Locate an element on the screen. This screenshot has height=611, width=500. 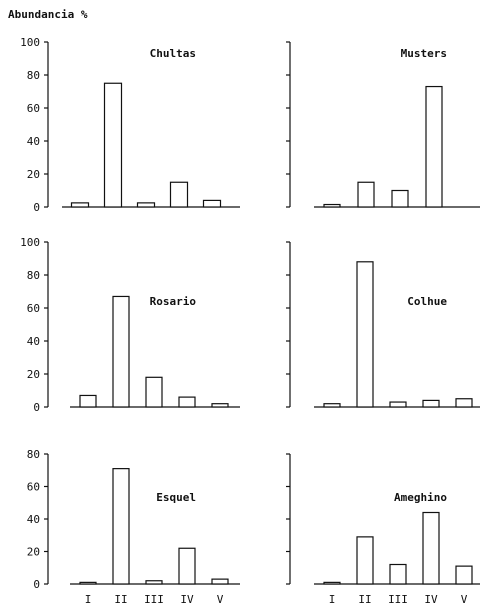
chart-panel-rosario: 0 20 40 60 80 100 Rosario is located at coordinates (130, 325).